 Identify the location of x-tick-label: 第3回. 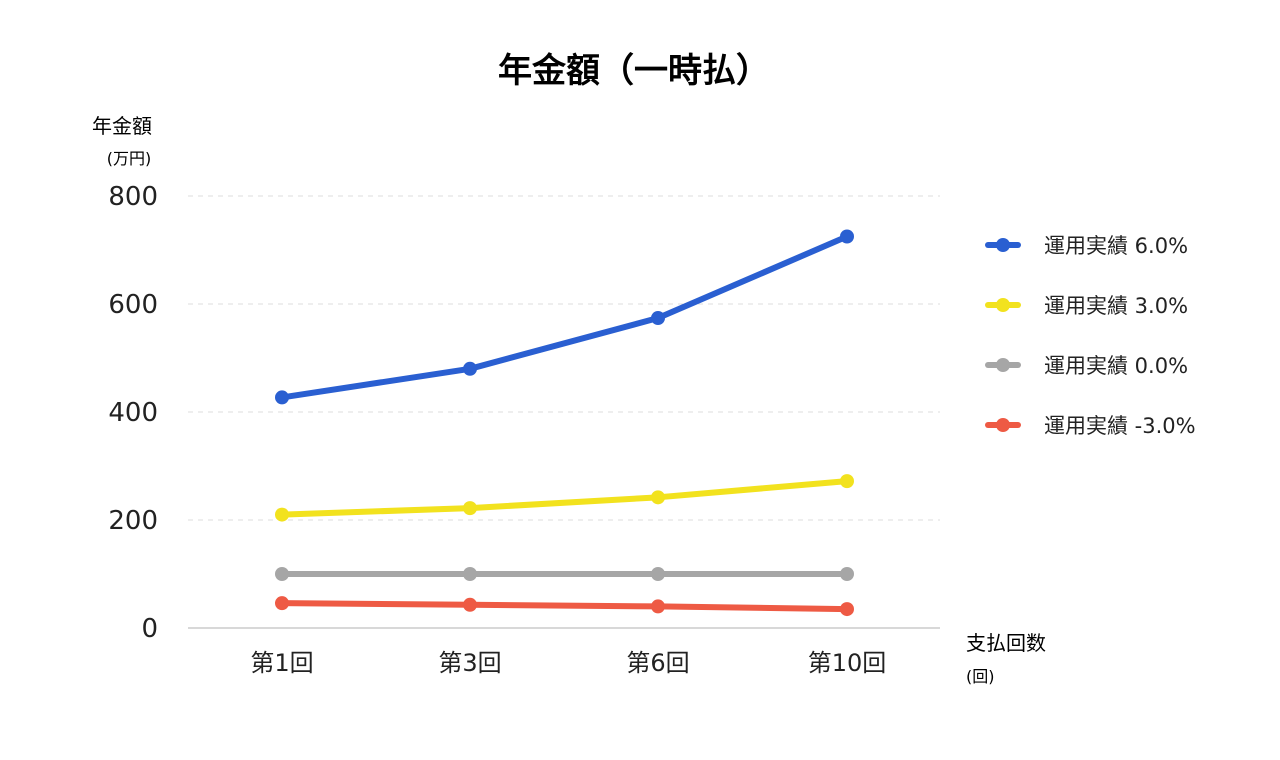
(469, 663).